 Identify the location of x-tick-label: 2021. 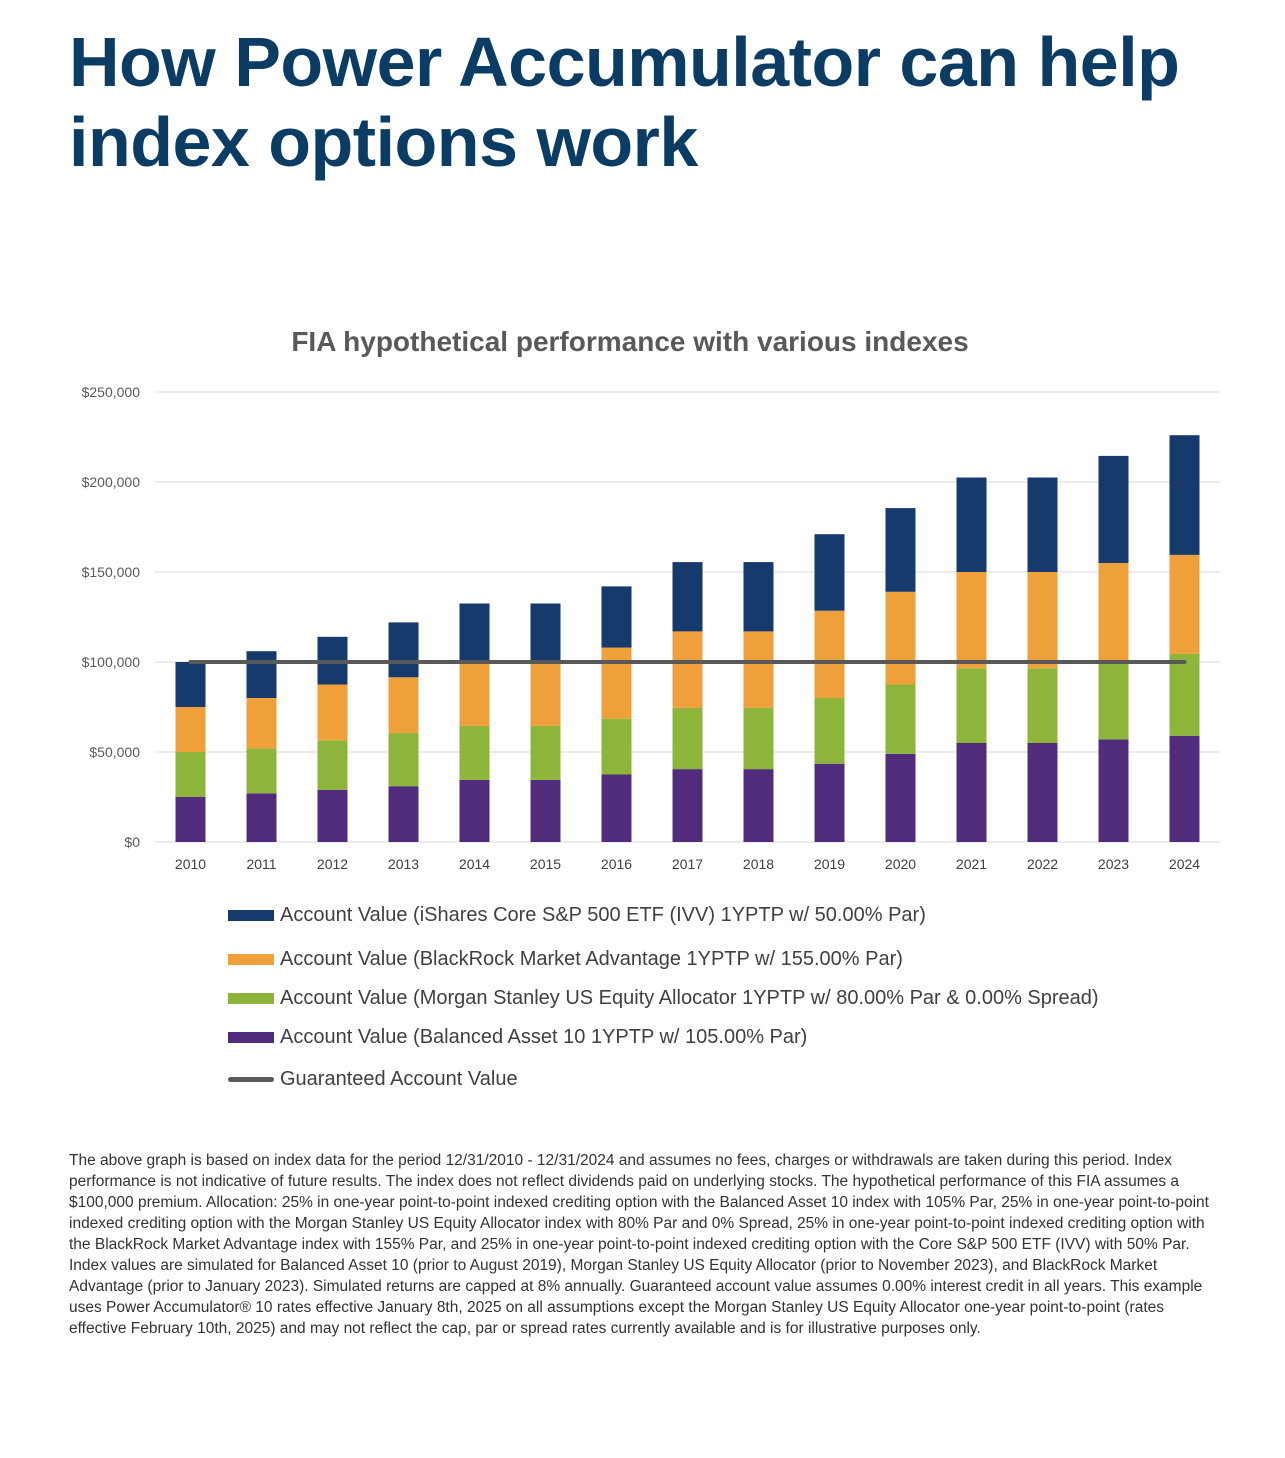
(971, 864).